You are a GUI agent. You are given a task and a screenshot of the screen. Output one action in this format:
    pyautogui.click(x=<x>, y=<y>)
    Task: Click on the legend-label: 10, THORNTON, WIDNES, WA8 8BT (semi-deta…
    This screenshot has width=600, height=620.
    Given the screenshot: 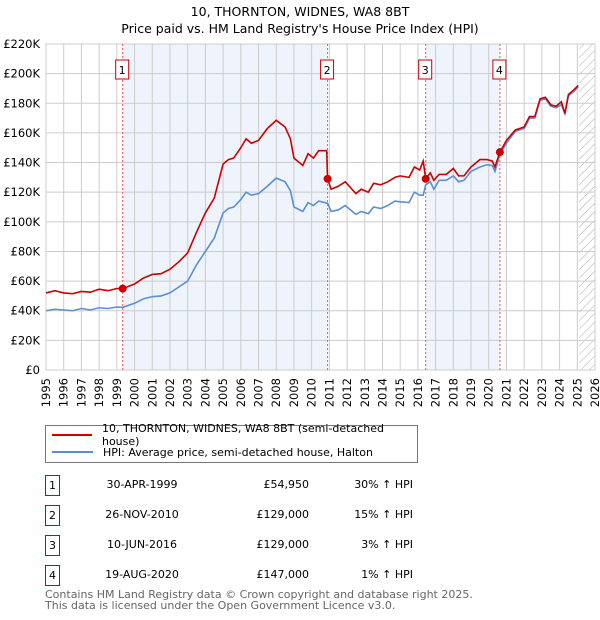 What is the action you would take?
    pyautogui.click(x=242, y=435)
    